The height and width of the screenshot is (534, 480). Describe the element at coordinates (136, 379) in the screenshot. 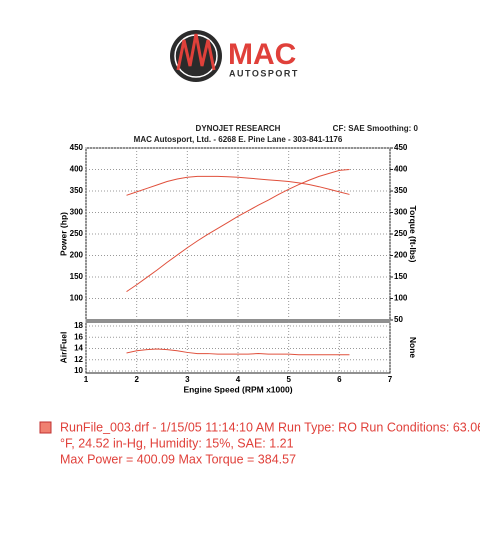

I see `x-tick-label: 2` at that location.